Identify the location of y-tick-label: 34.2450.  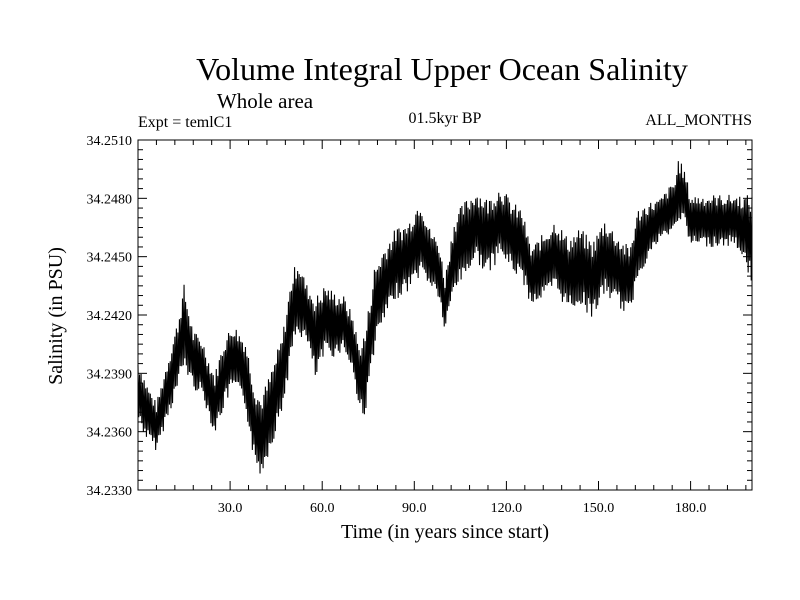
(110, 258).